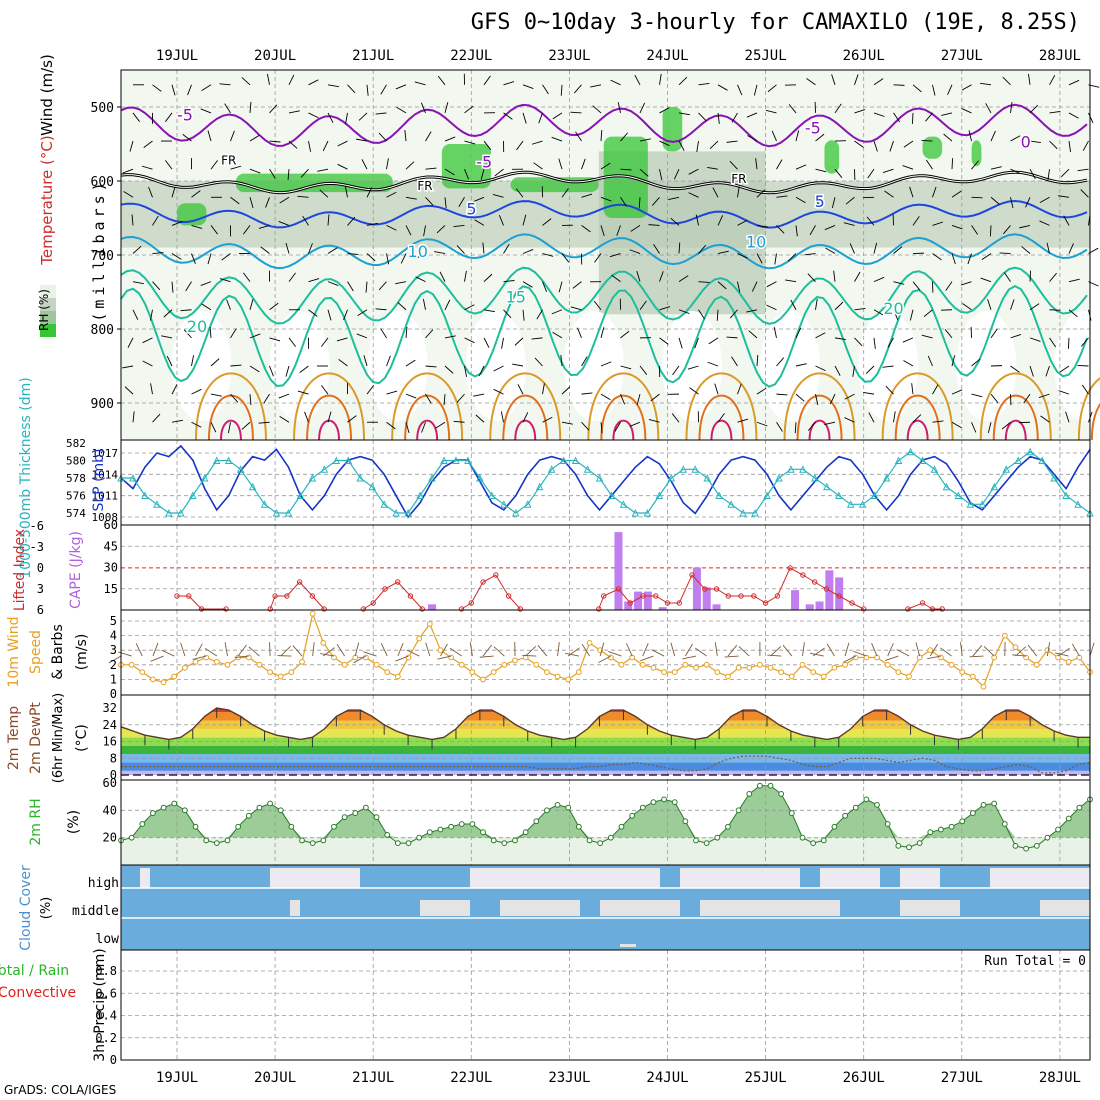 This screenshot has width=1100, height=1100. I want to click on precip-tick: 0.4, so click(106, 1016).